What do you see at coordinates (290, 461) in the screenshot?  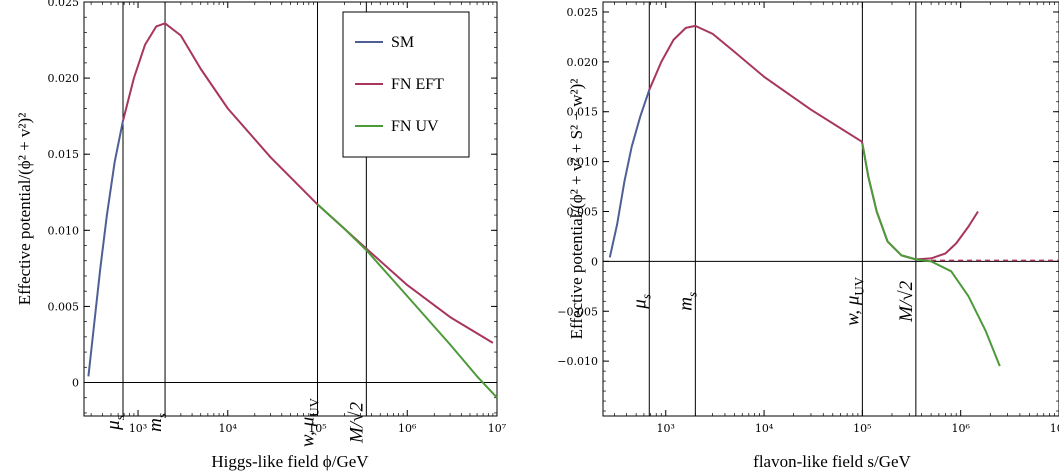 I see `x-axis-label: Higgs-like field ϕ/GeV` at bounding box center [290, 461].